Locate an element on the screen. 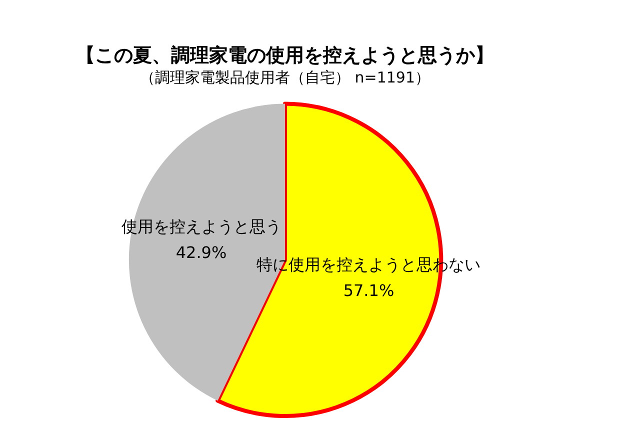 Image resolution: width=640 pixels, height=426 pixels. data-label: 42.9% is located at coordinates (201, 252).